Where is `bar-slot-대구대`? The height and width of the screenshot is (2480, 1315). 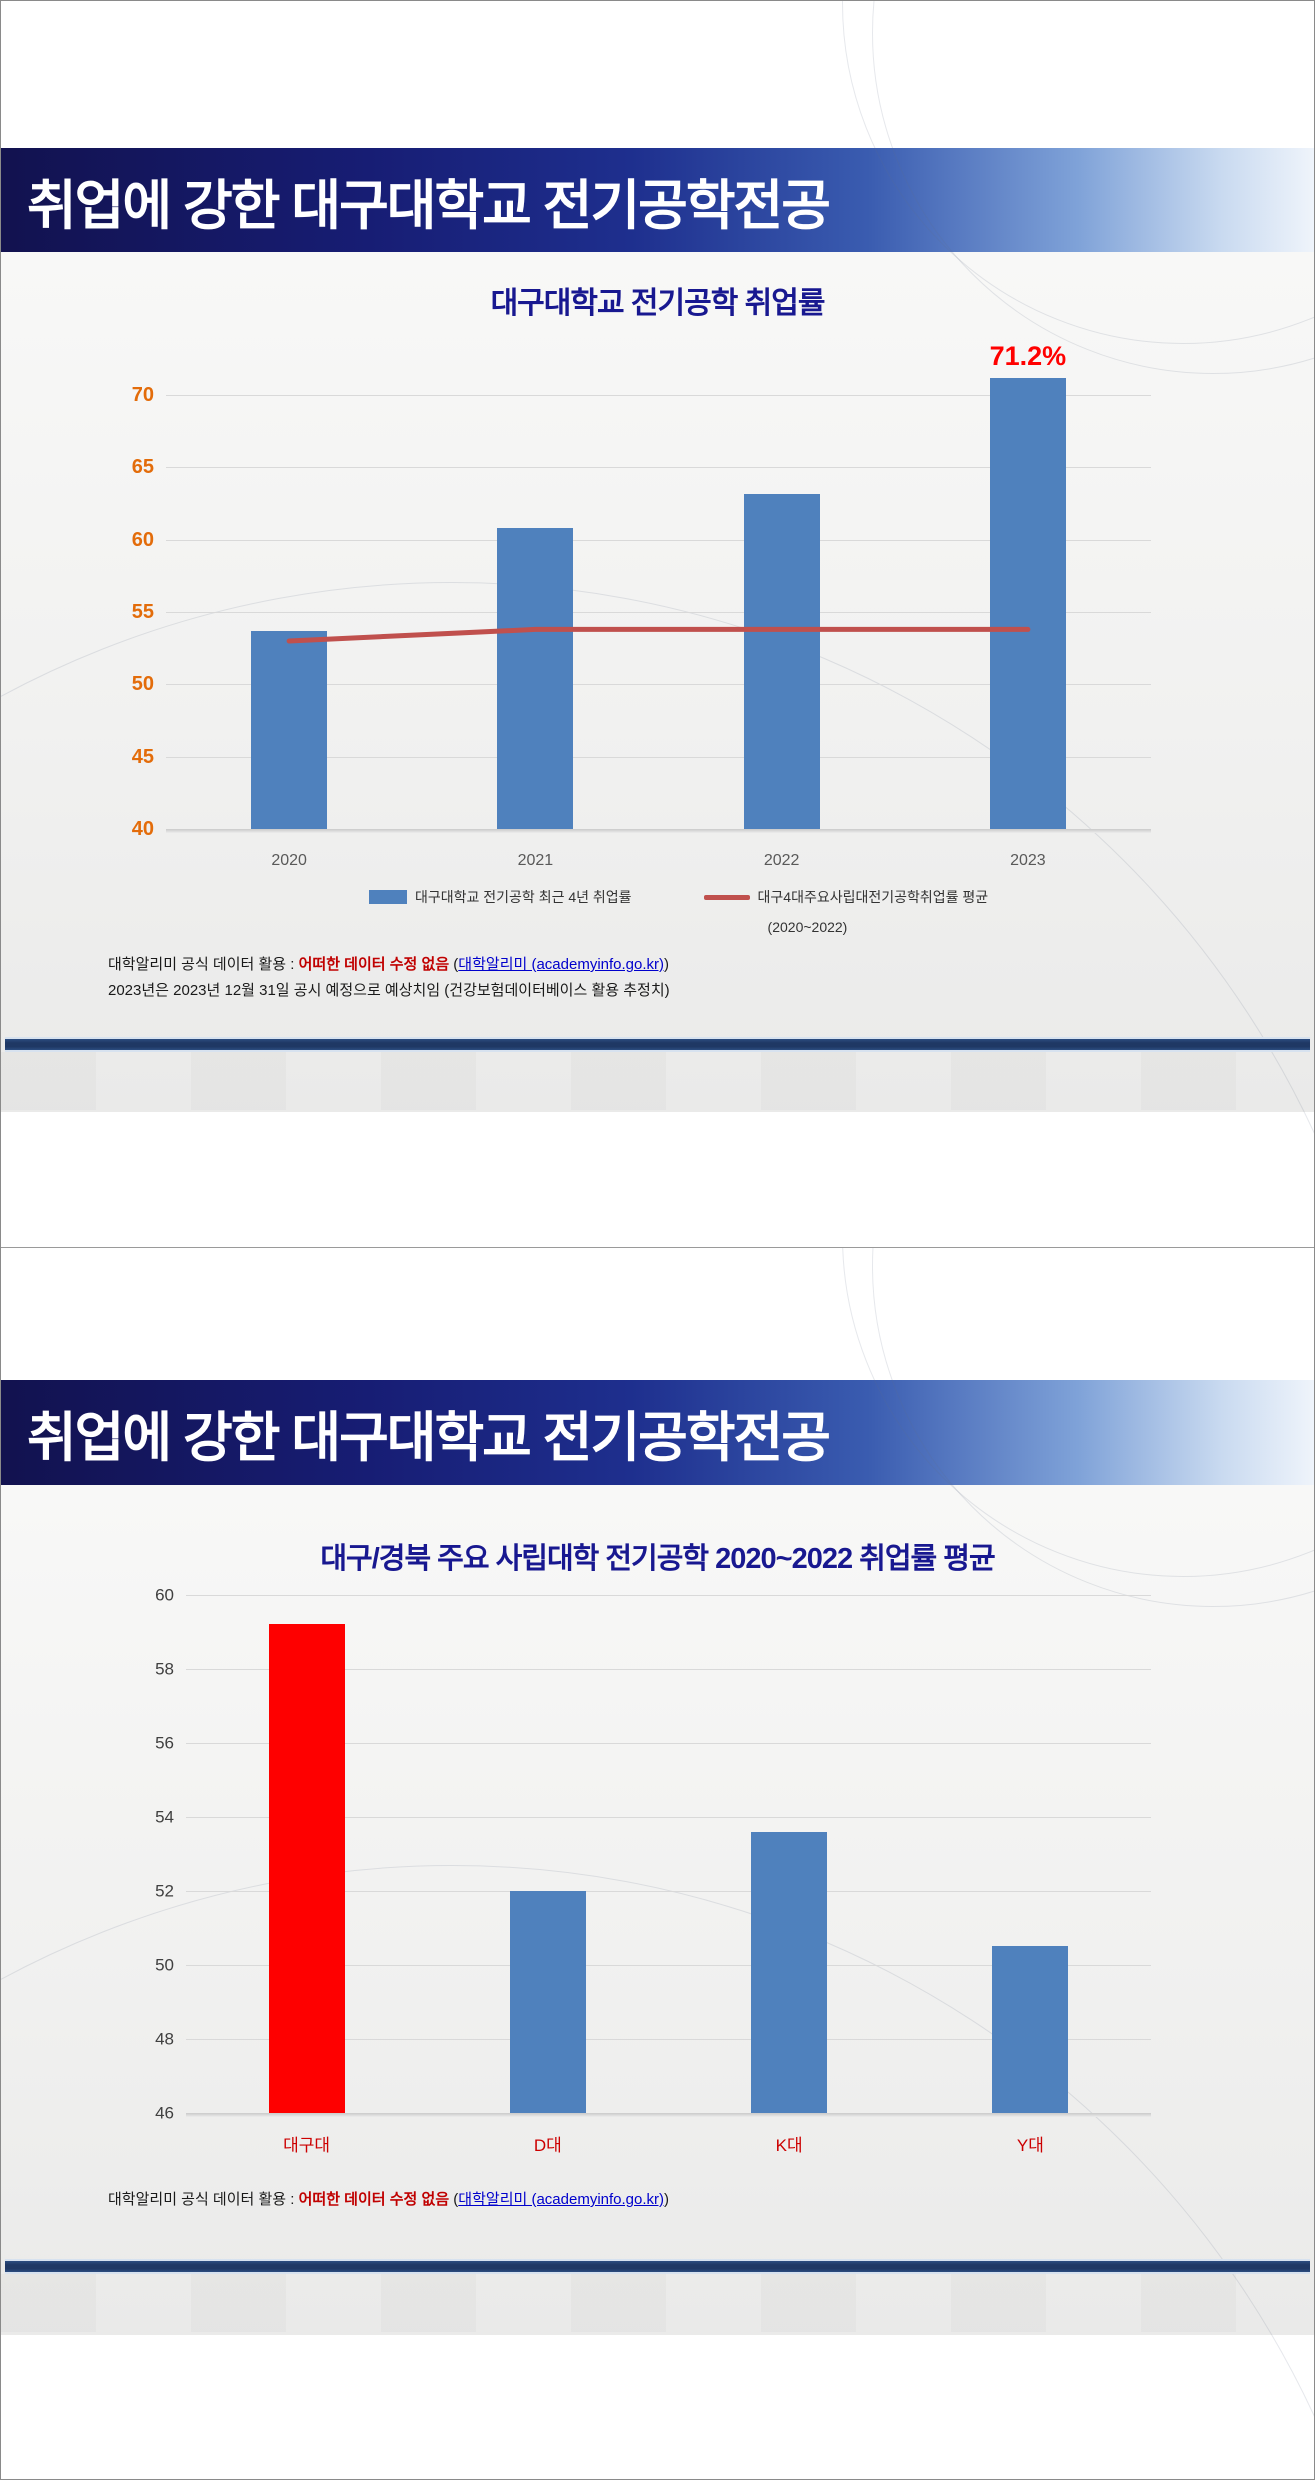 bar-slot-대구대 is located at coordinates (306, 1839).